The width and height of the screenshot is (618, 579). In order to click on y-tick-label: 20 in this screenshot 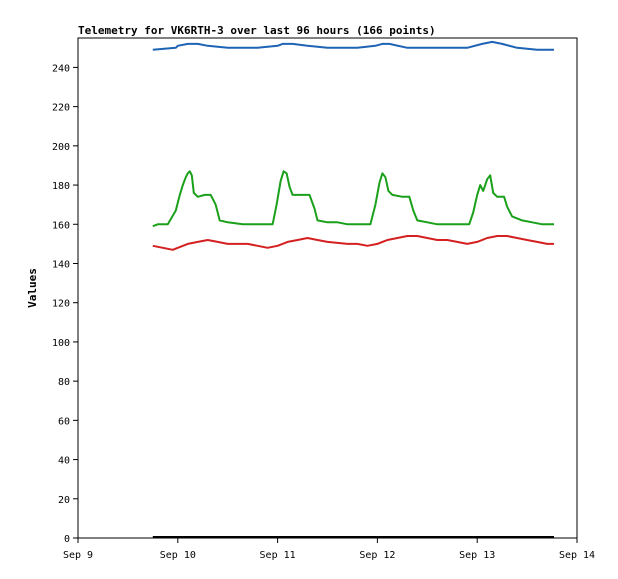, I will do `click(64, 500)`.